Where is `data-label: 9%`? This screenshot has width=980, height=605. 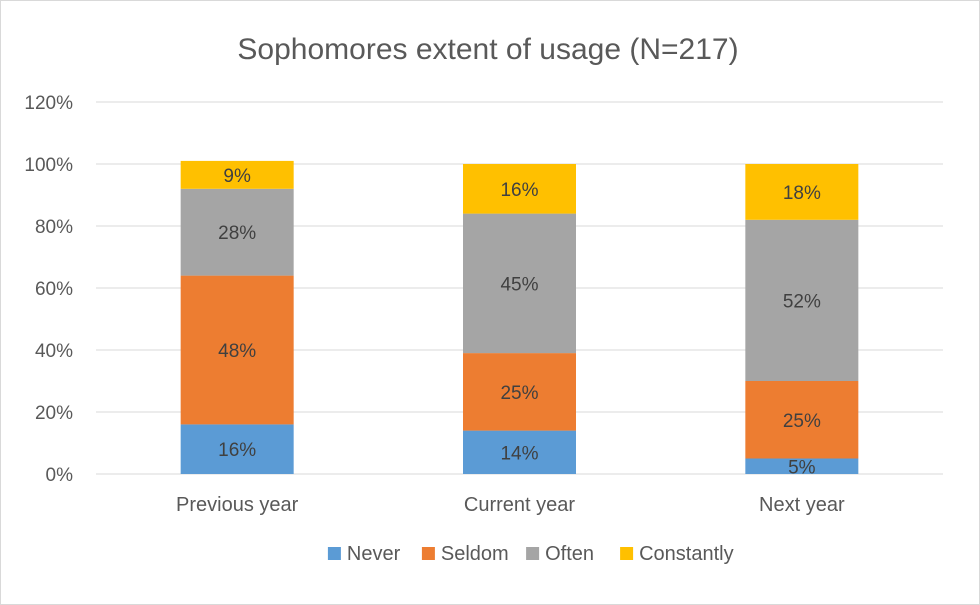 data-label: 9% is located at coordinates (237, 176).